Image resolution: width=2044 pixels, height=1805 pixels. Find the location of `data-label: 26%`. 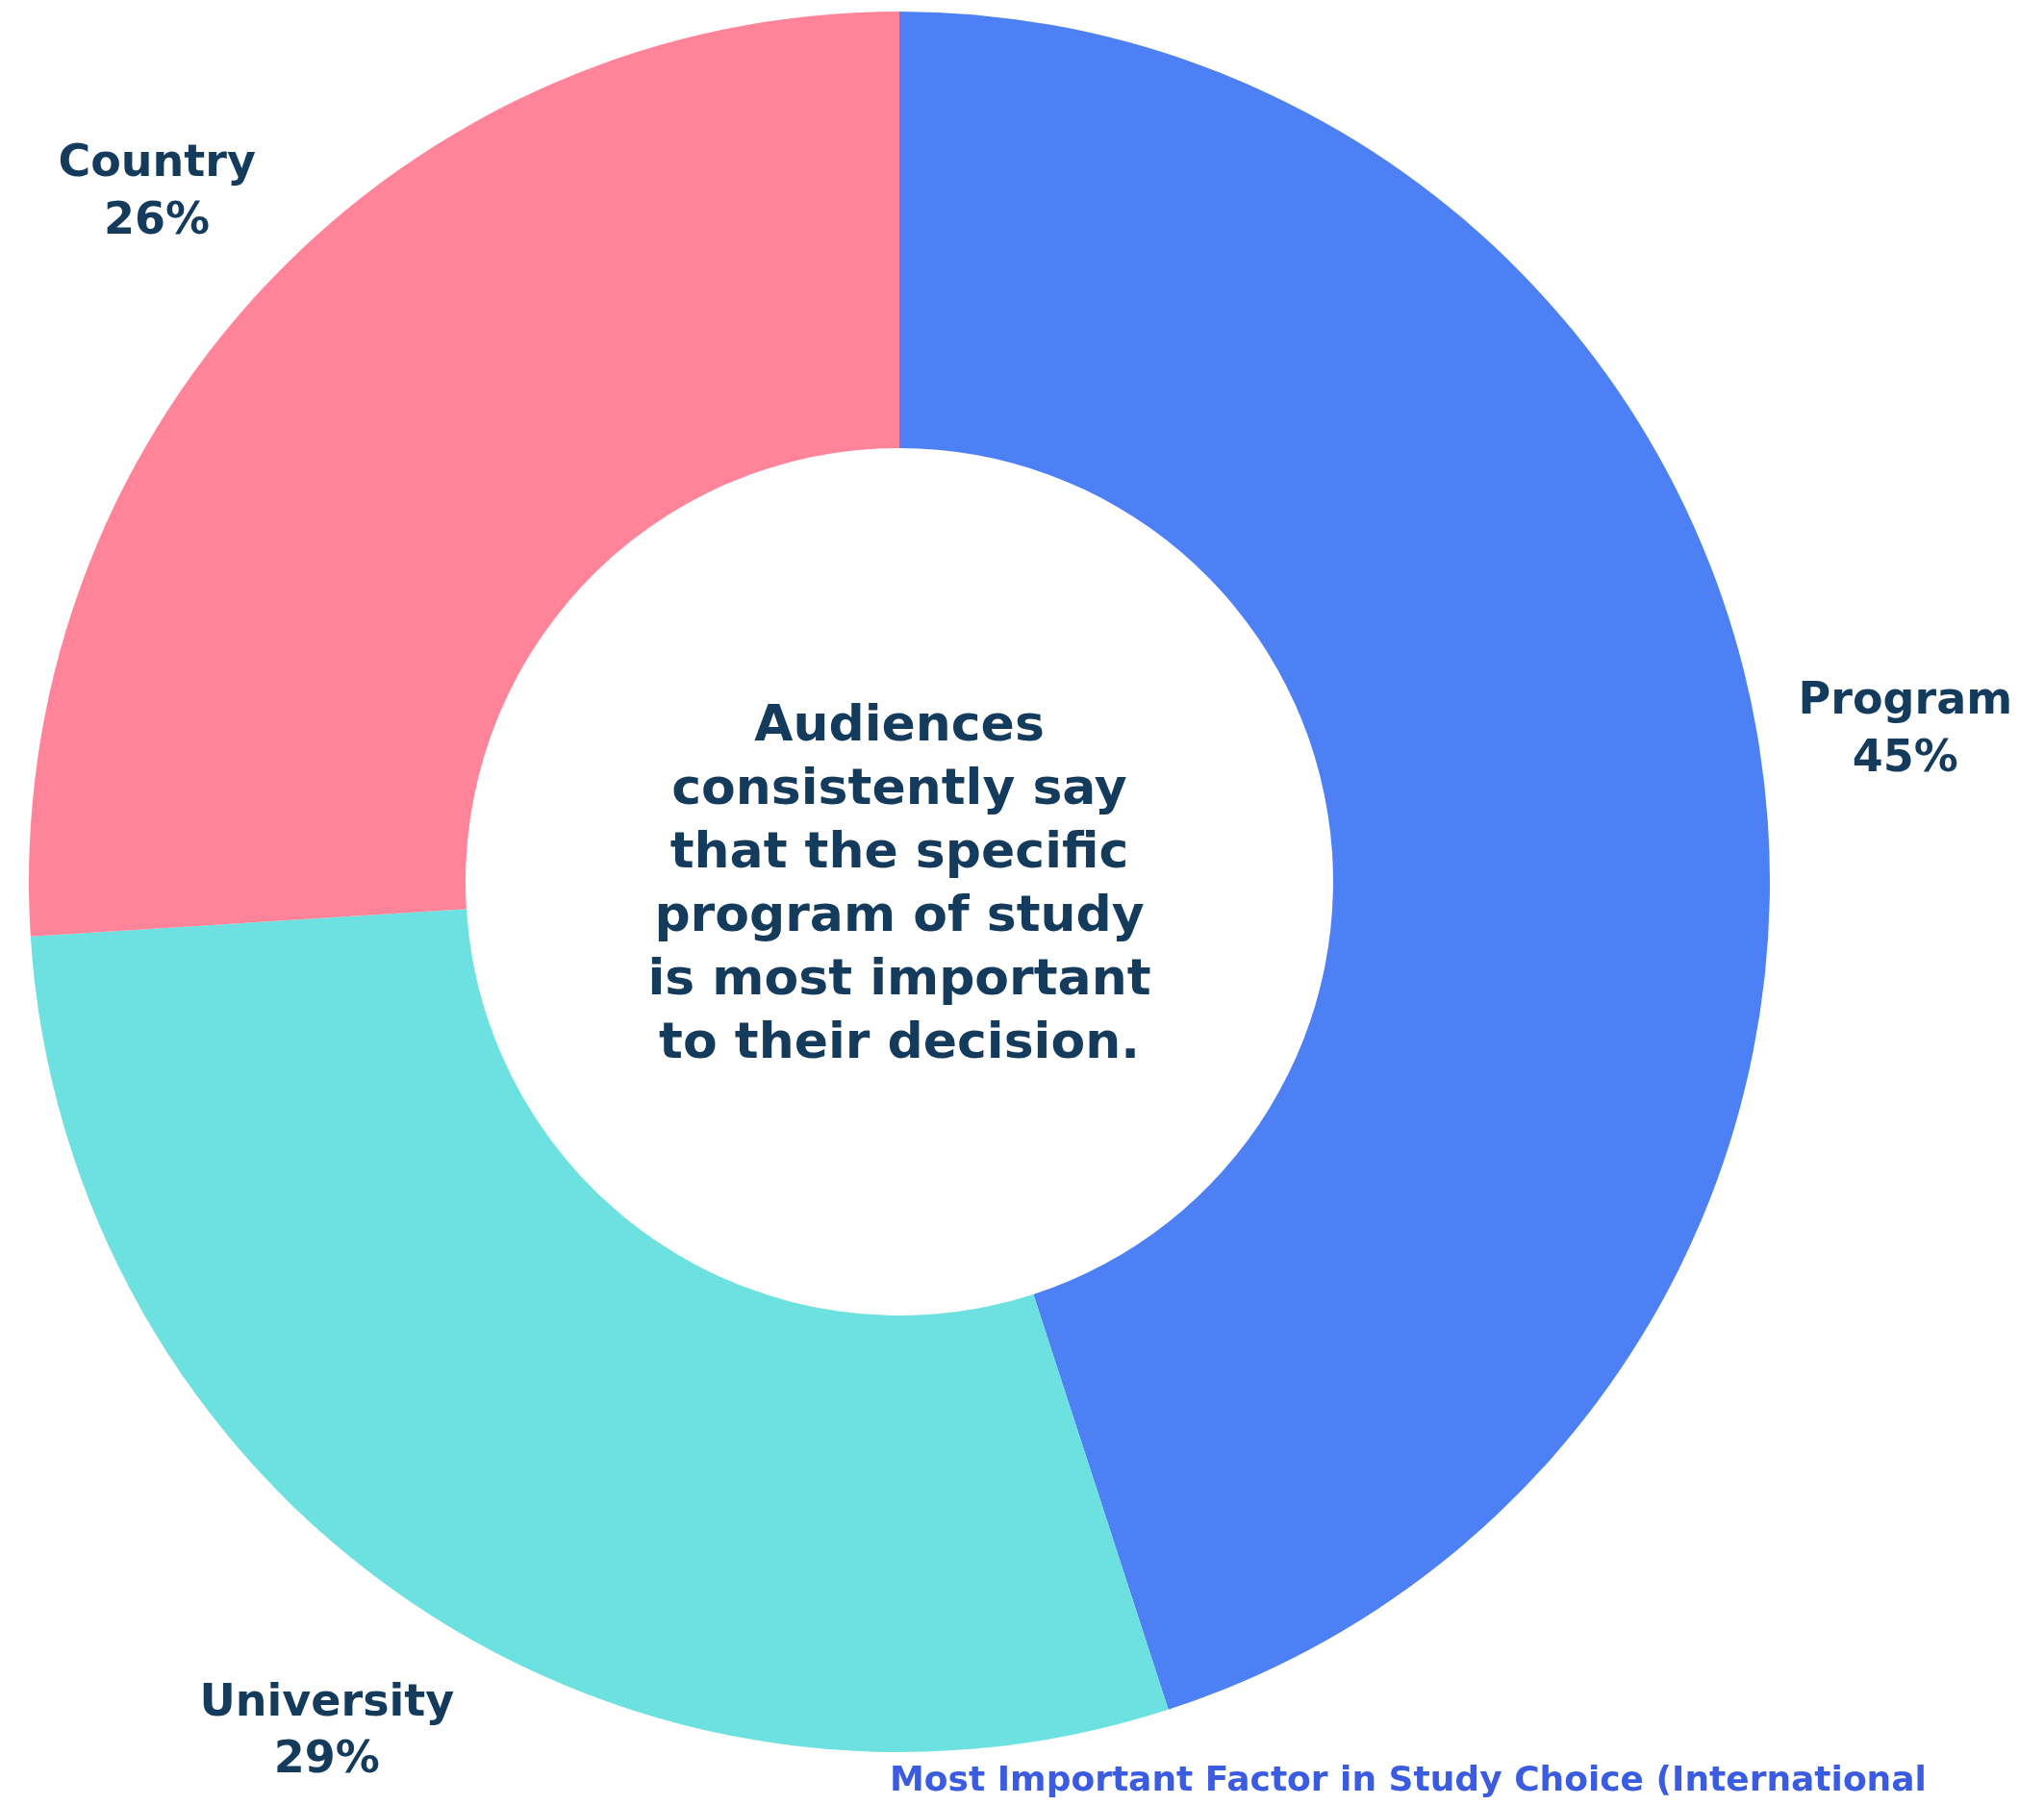

data-label: 26% is located at coordinates (158, 217).